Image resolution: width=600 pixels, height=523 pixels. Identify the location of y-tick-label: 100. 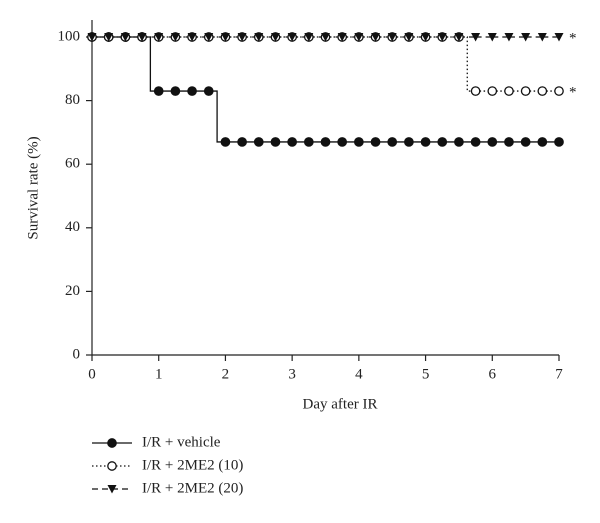
(69, 36).